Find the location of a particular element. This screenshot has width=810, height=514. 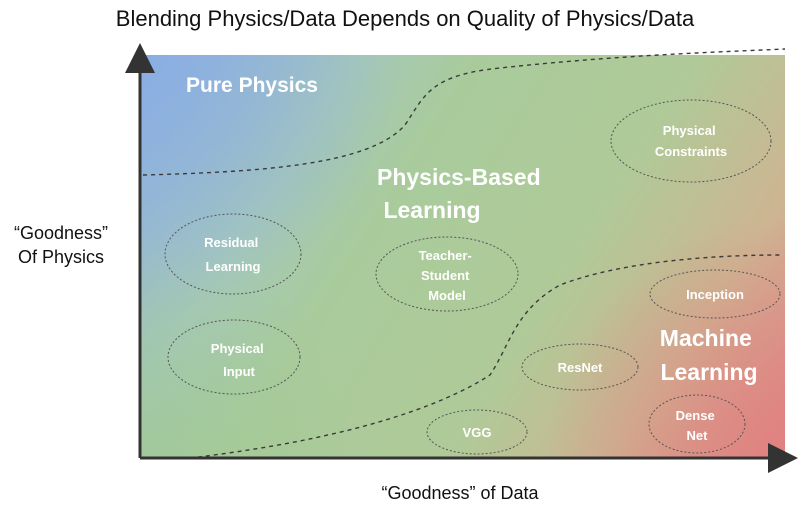

region-label-physics-based-learning: Physics-Based Learning is located at coordinates (462, 193).